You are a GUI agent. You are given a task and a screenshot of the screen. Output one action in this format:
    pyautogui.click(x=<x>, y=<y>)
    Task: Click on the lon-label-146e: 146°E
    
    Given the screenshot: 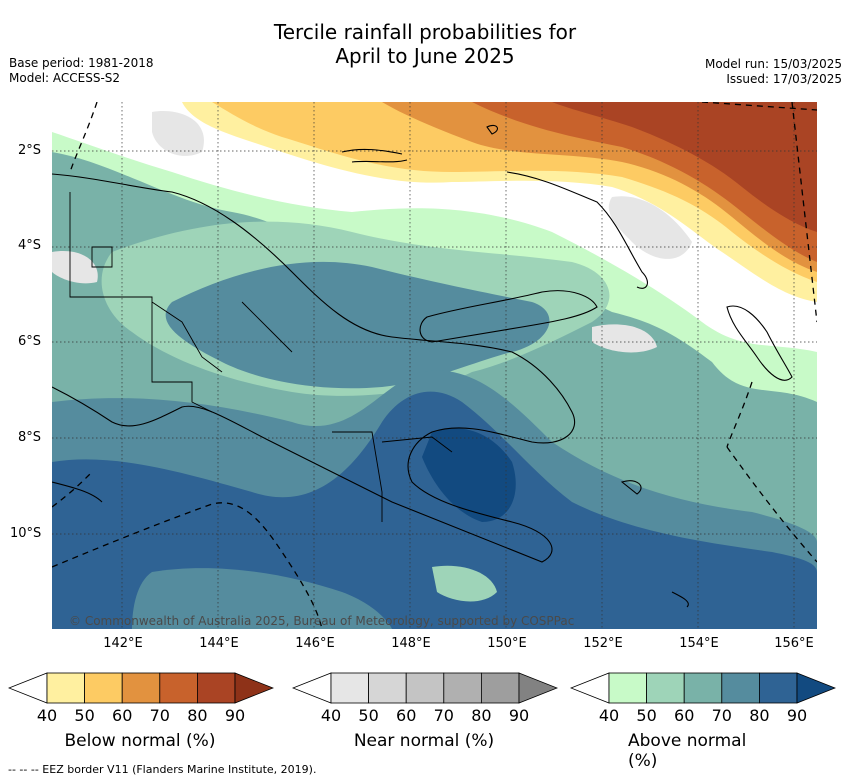 What is the action you would take?
    pyautogui.click(x=315, y=643)
    